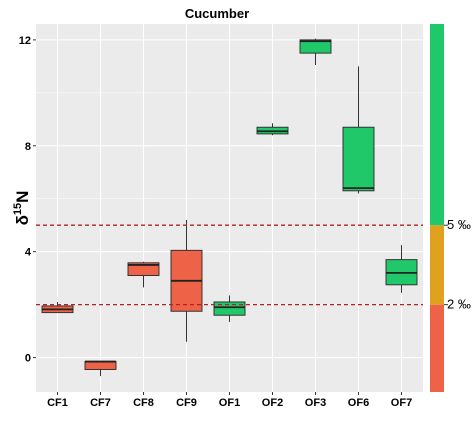  I want to click on y-tick-label: 4, so click(28, 253).